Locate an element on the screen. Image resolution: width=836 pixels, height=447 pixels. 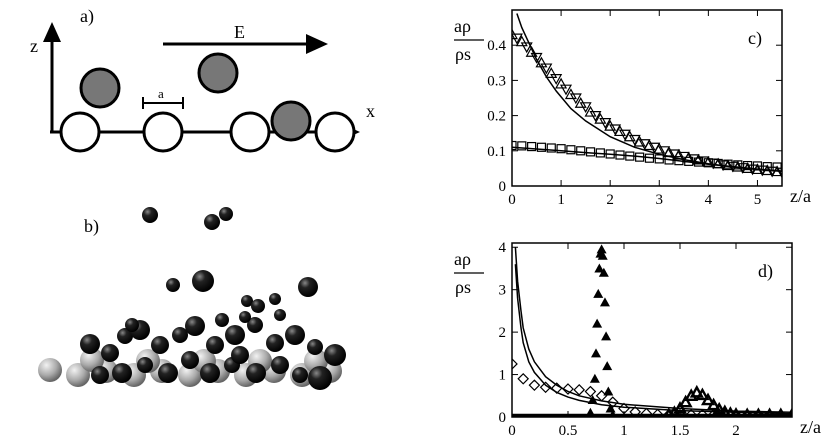
y-tick-label: 0.2 is located at coordinates (496, 117).